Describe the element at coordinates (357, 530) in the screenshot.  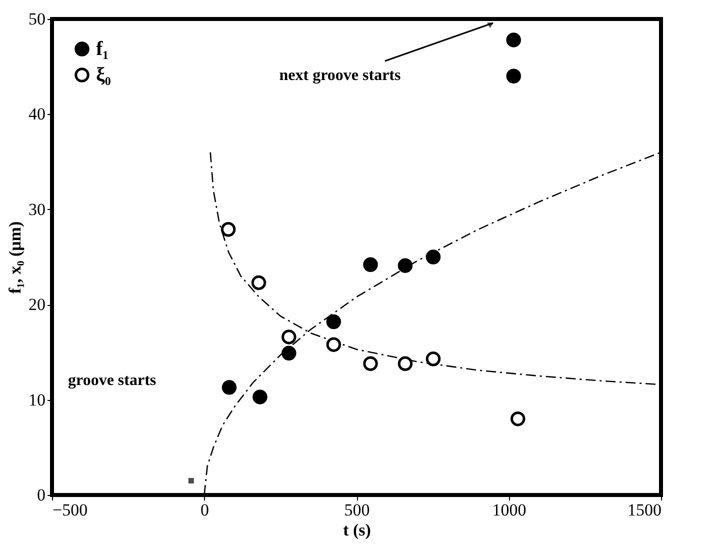
I see `x-axis-title: t (s)` at that location.